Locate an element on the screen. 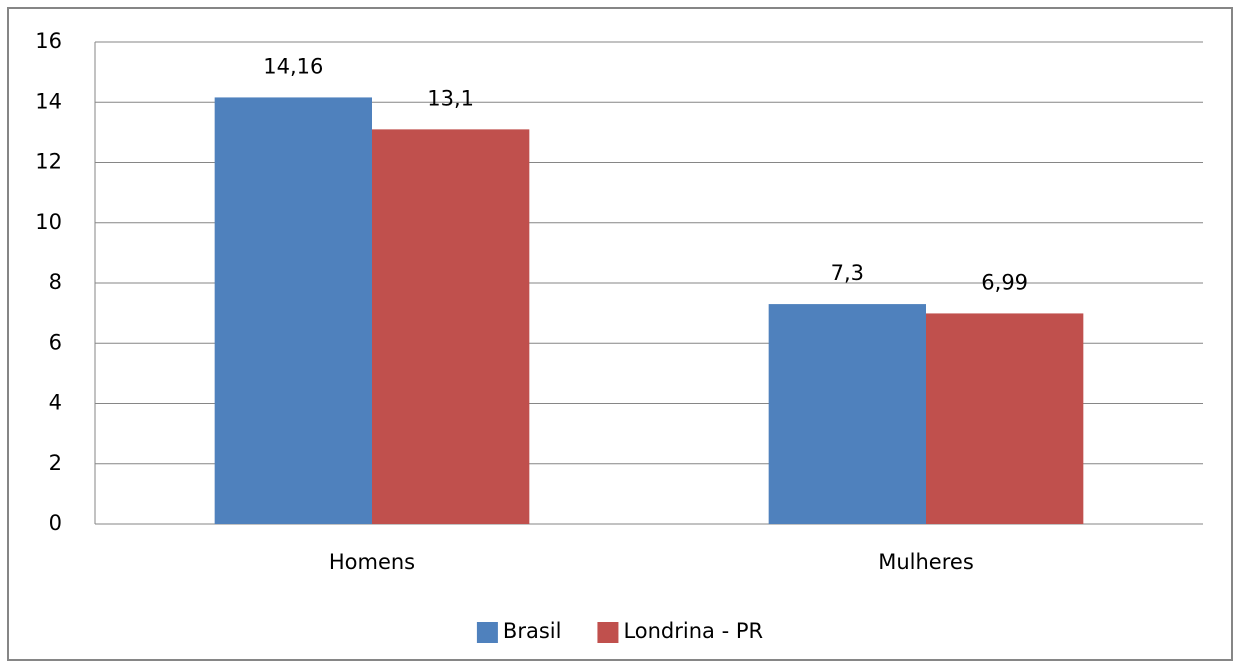  y-tick-label: 6 is located at coordinates (55, 342).